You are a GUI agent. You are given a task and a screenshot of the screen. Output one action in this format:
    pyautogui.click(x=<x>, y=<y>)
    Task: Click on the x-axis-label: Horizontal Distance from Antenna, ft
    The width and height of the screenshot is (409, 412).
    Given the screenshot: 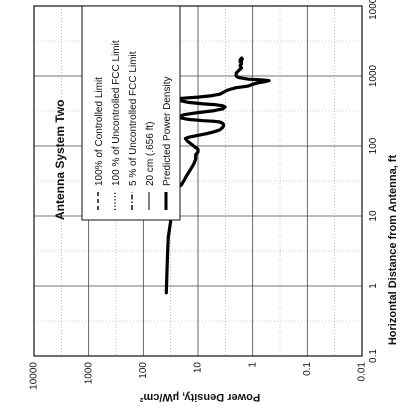 What is the action you would take?
    pyautogui.click(x=393, y=250)
    